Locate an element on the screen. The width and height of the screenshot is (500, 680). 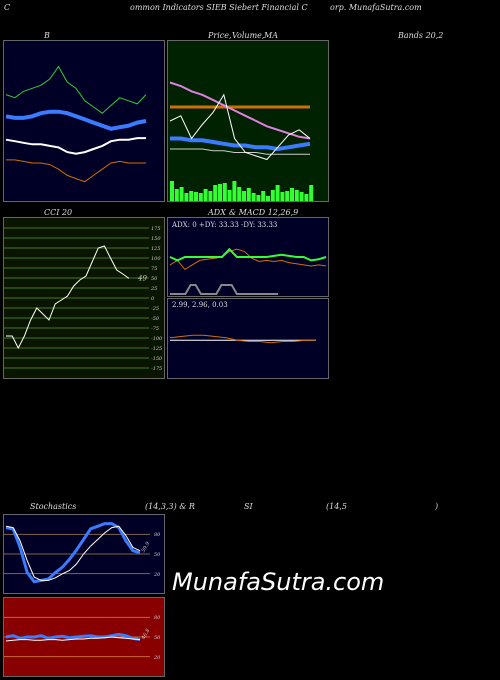
stoch-k-line is located at coordinates (73, 553).